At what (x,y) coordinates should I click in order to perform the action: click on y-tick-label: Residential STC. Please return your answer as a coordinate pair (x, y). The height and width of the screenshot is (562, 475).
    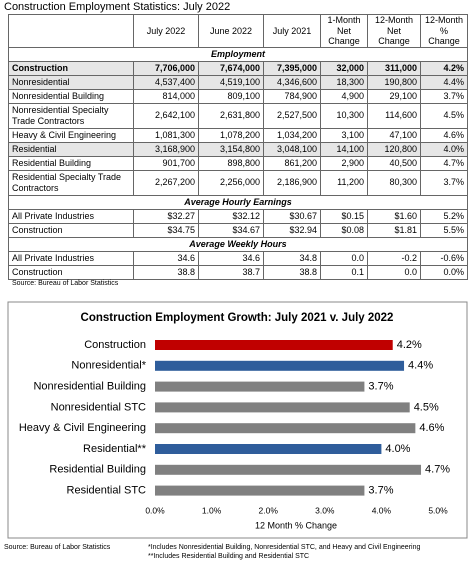
    Looking at the image, I should click on (107, 491).